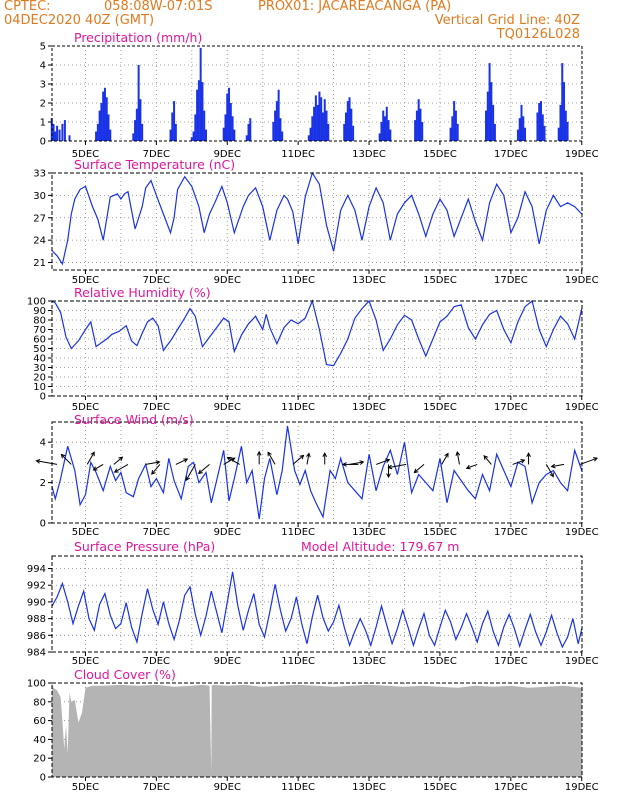  Describe the element at coordinates (39, 263) in the screenshot. I see `ytick-label: 21` at that location.